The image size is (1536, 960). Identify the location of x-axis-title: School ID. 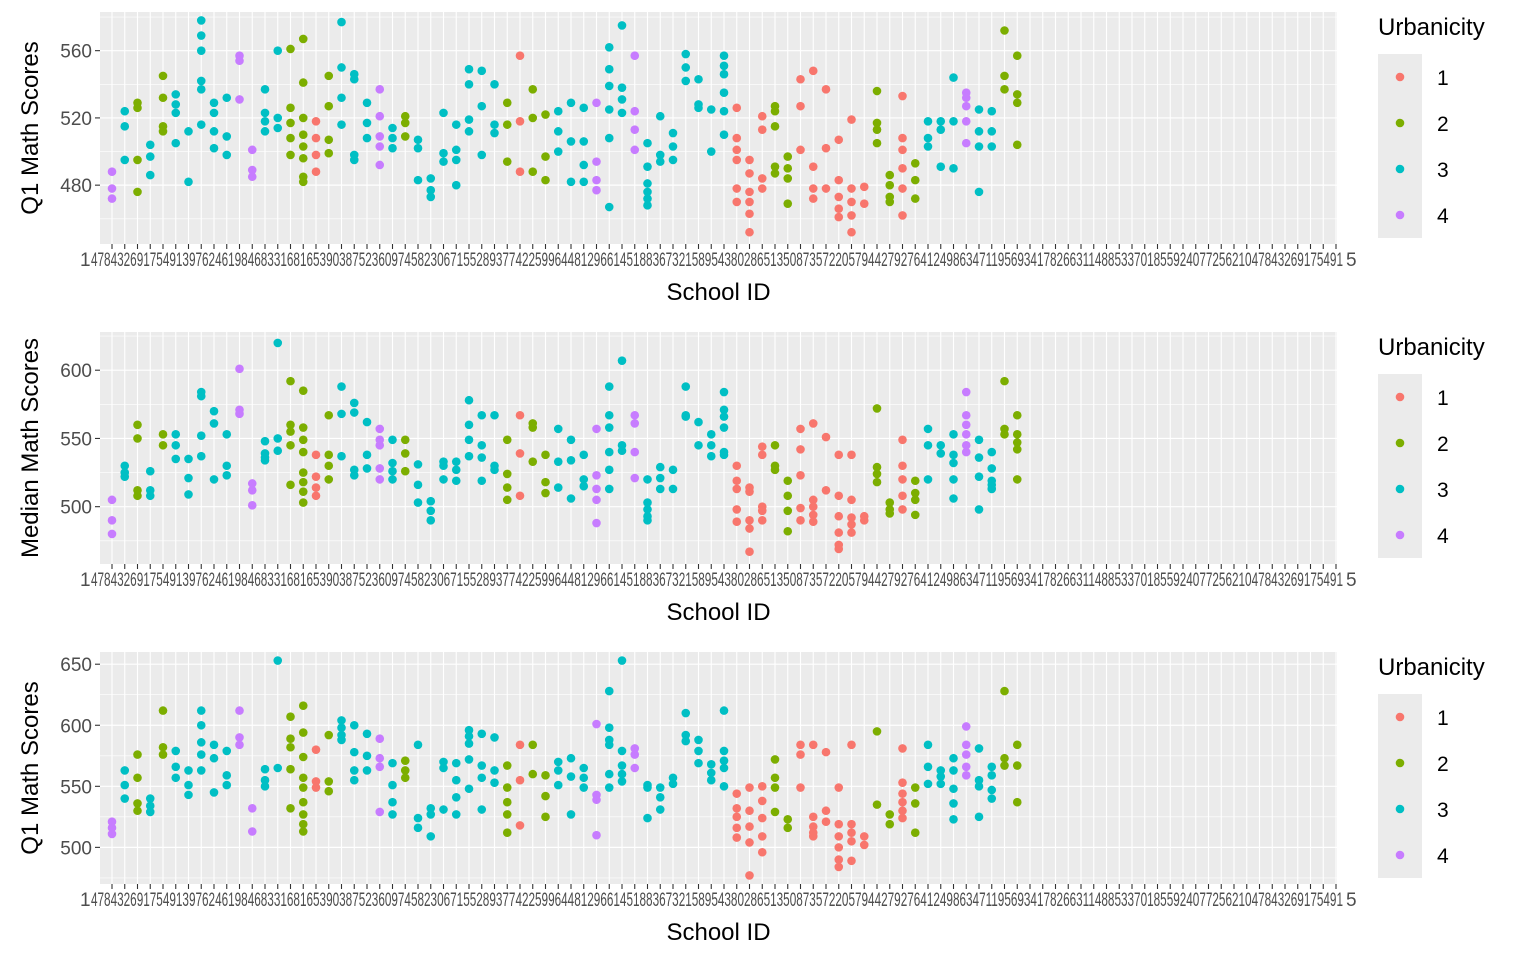
(718, 932).